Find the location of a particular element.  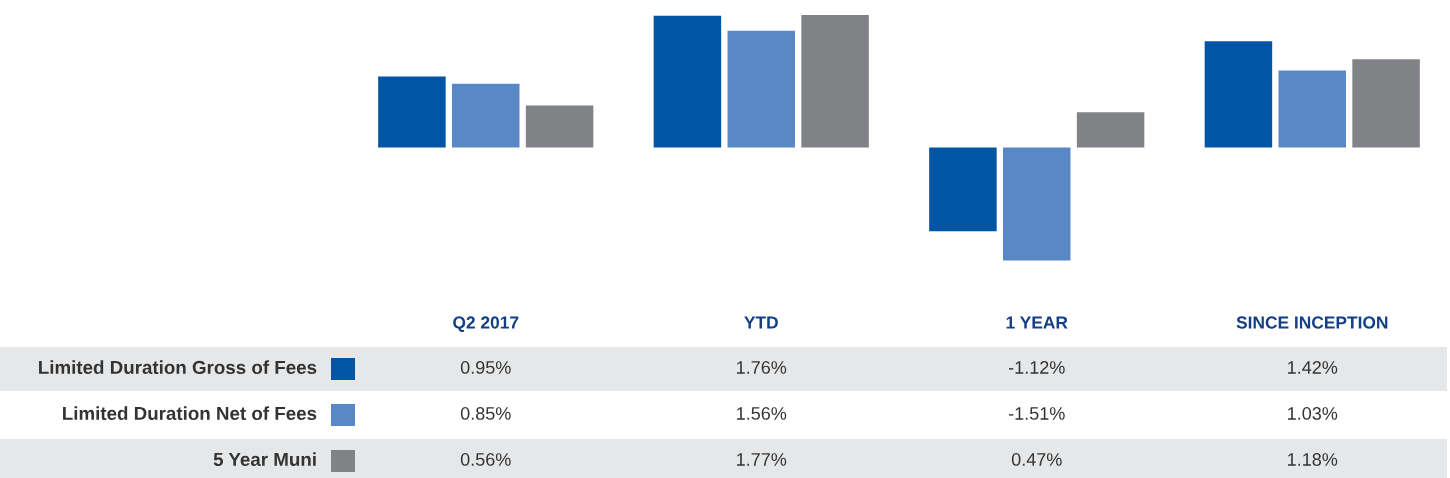

x-tick-label: Q2 2017 is located at coordinates (486, 324).